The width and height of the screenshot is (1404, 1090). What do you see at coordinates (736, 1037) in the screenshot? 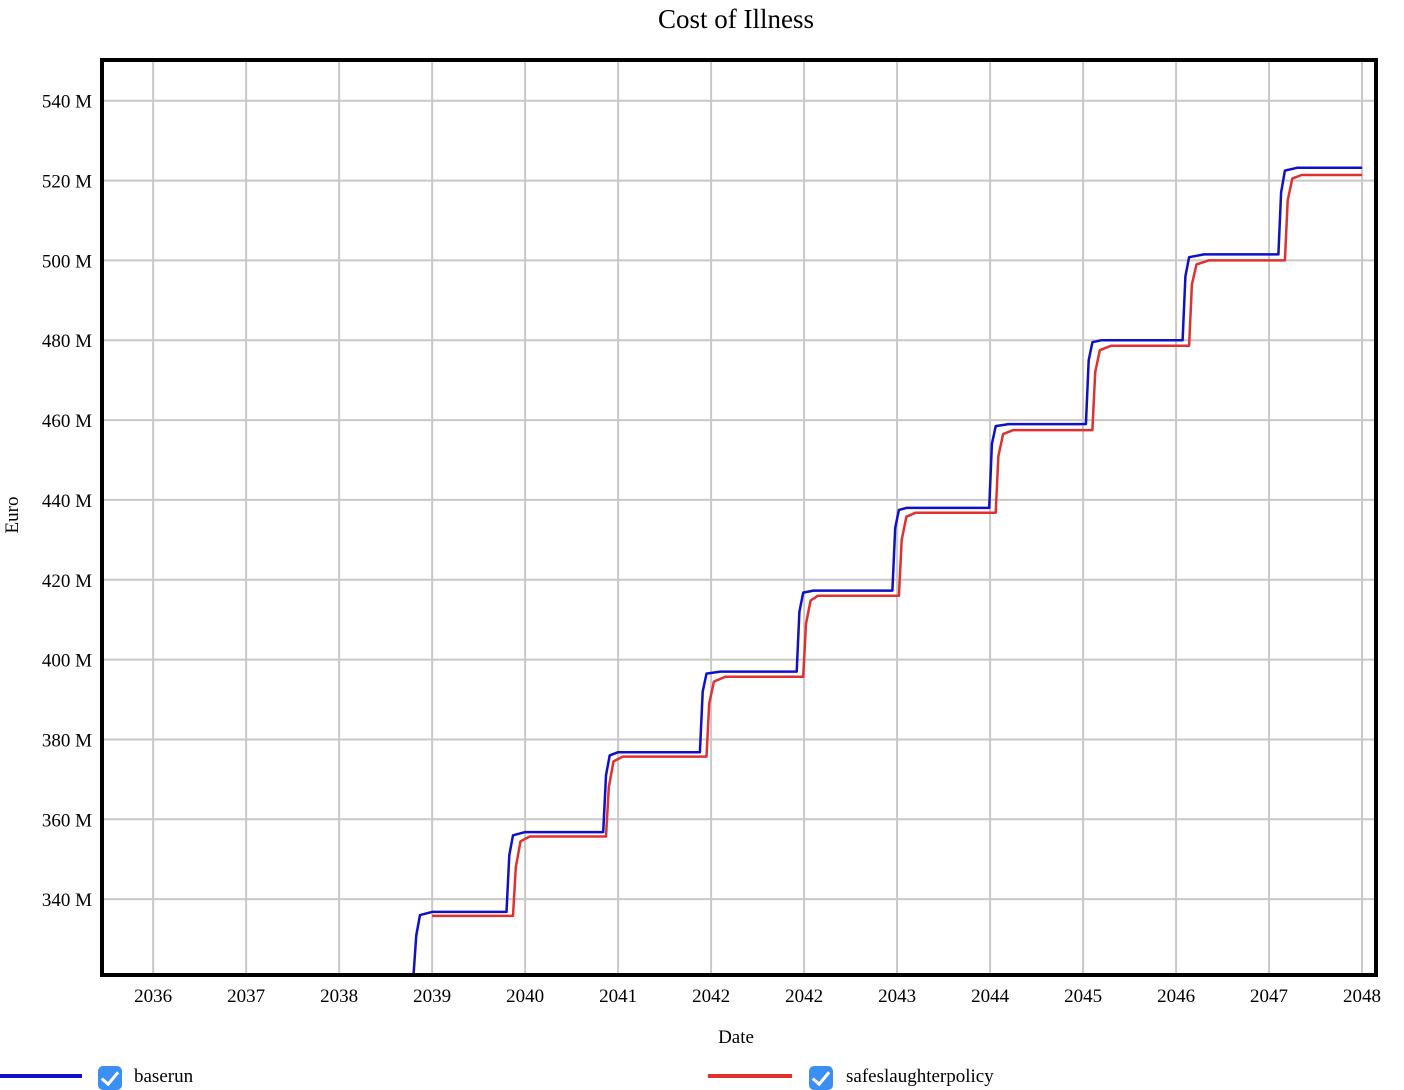
I see `x-axis-label: Date` at bounding box center [736, 1037].